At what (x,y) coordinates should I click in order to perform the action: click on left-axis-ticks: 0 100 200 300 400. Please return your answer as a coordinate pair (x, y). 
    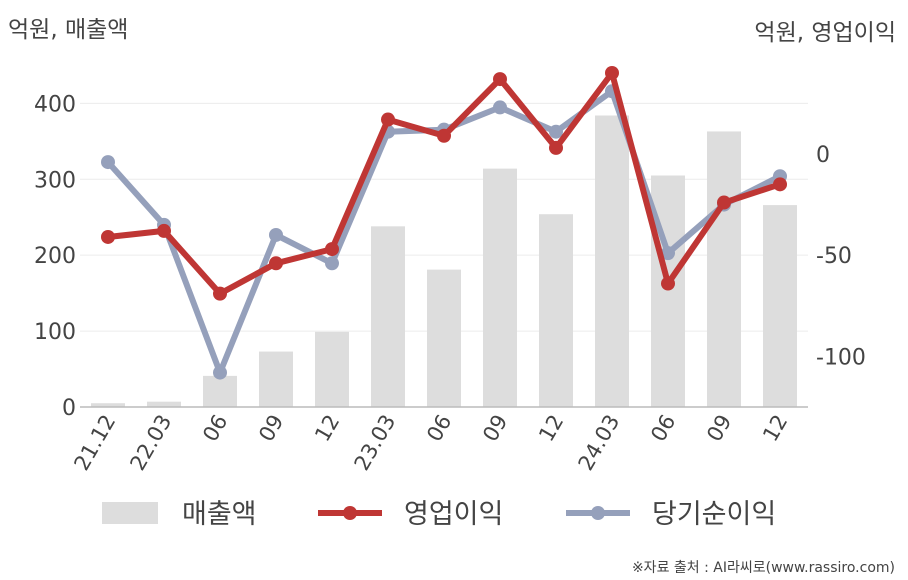
    Looking at the image, I should click on (55, 256).